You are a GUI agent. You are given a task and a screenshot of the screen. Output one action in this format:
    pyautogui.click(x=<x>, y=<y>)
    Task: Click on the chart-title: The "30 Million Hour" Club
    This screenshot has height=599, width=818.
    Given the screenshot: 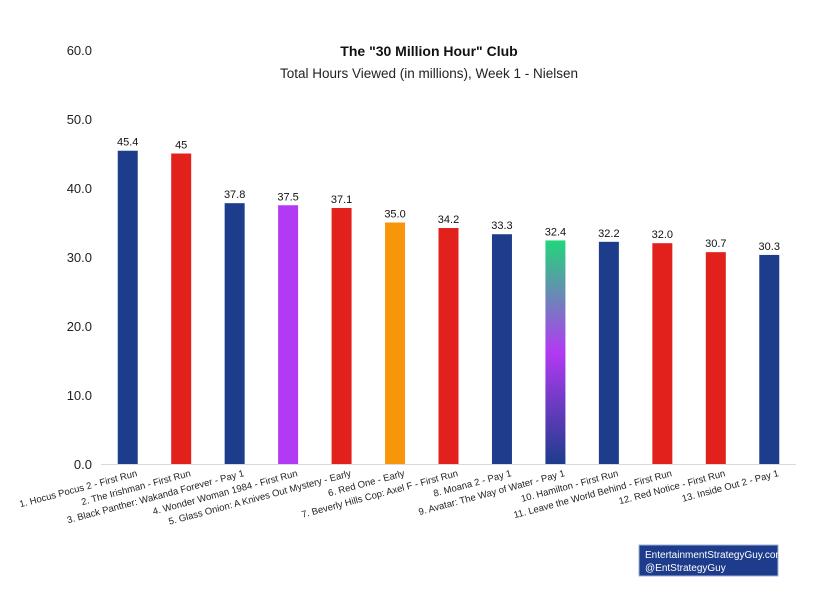 What is the action you would take?
    pyautogui.click(x=428, y=51)
    